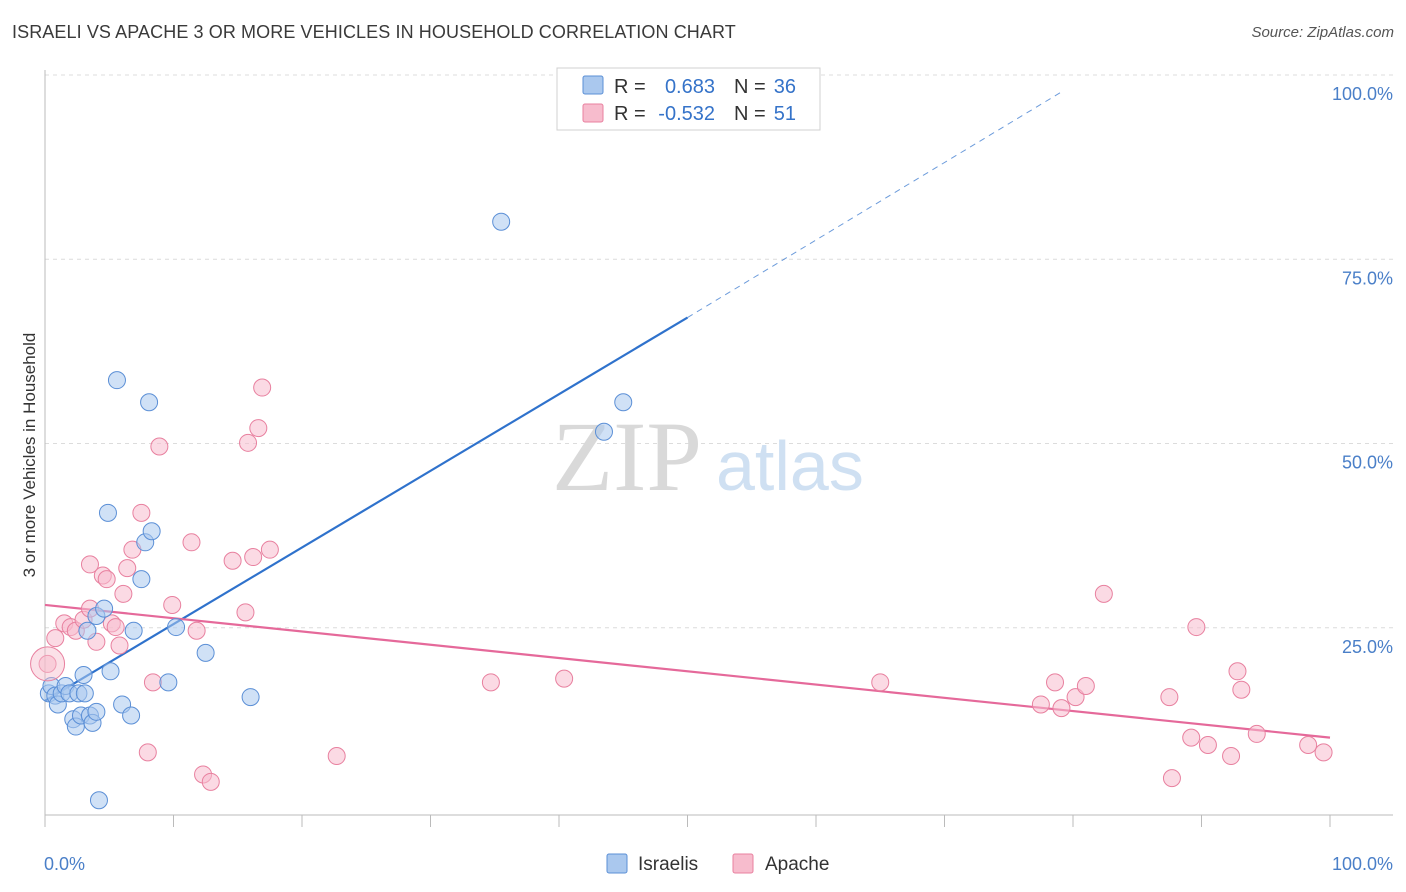 This screenshot has height=892, width=1406. I want to click on apache-trend-line, so click(687, 671).